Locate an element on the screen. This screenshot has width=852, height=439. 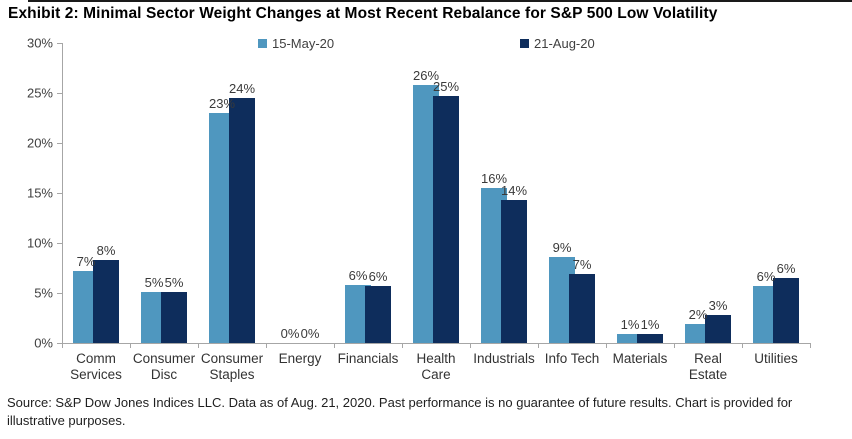
bar-21-Aug-20-industrials is located at coordinates (514, 271).